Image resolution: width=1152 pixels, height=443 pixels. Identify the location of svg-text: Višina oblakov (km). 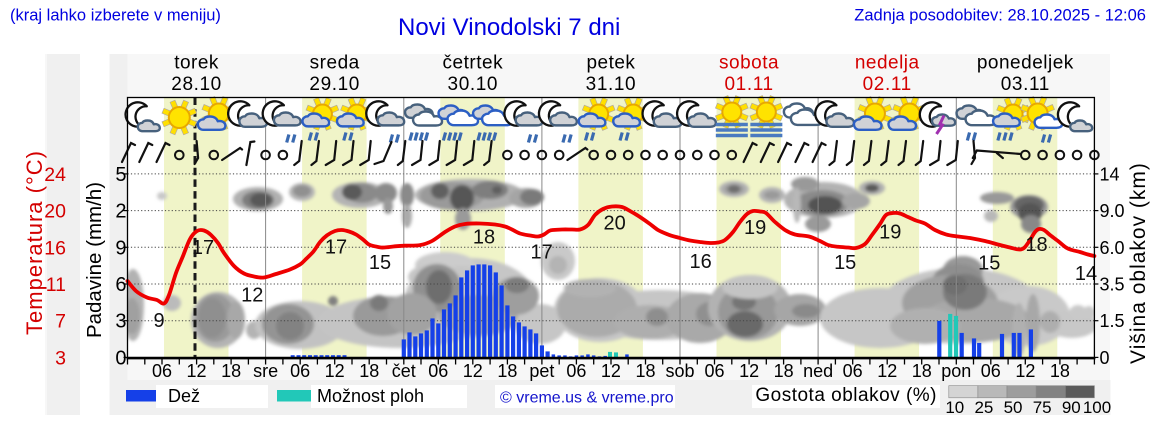
(1138, 263).